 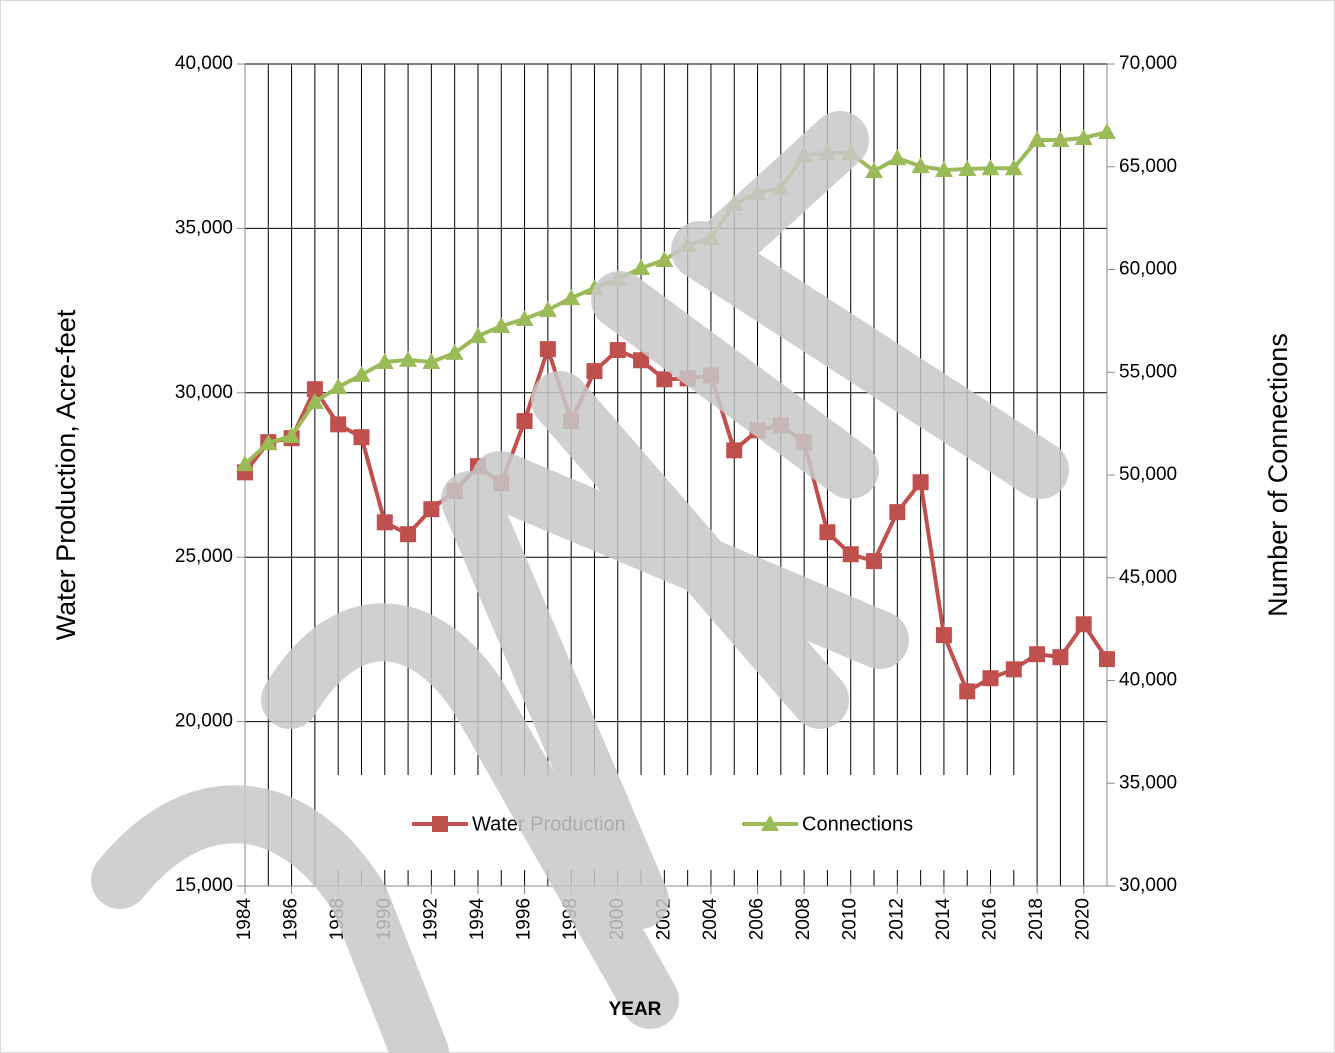 What do you see at coordinates (1148, 166) in the screenshot?
I see `y2-tick-label: 65,000` at bounding box center [1148, 166].